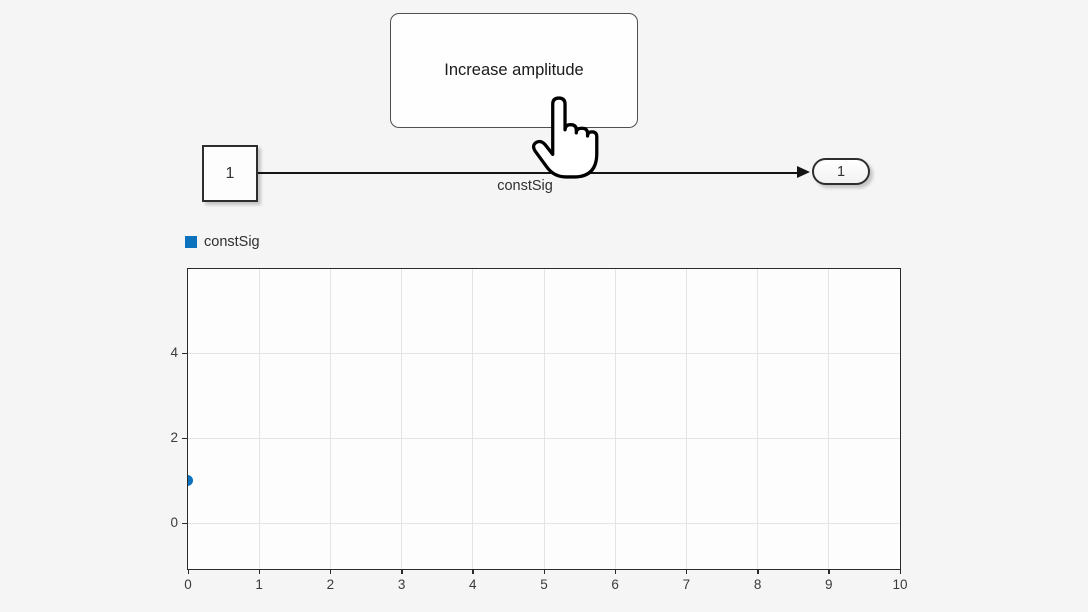 The height and width of the screenshot is (612, 1088). Describe the element at coordinates (473, 584) in the screenshot. I see `x-tick-label: 4` at that location.